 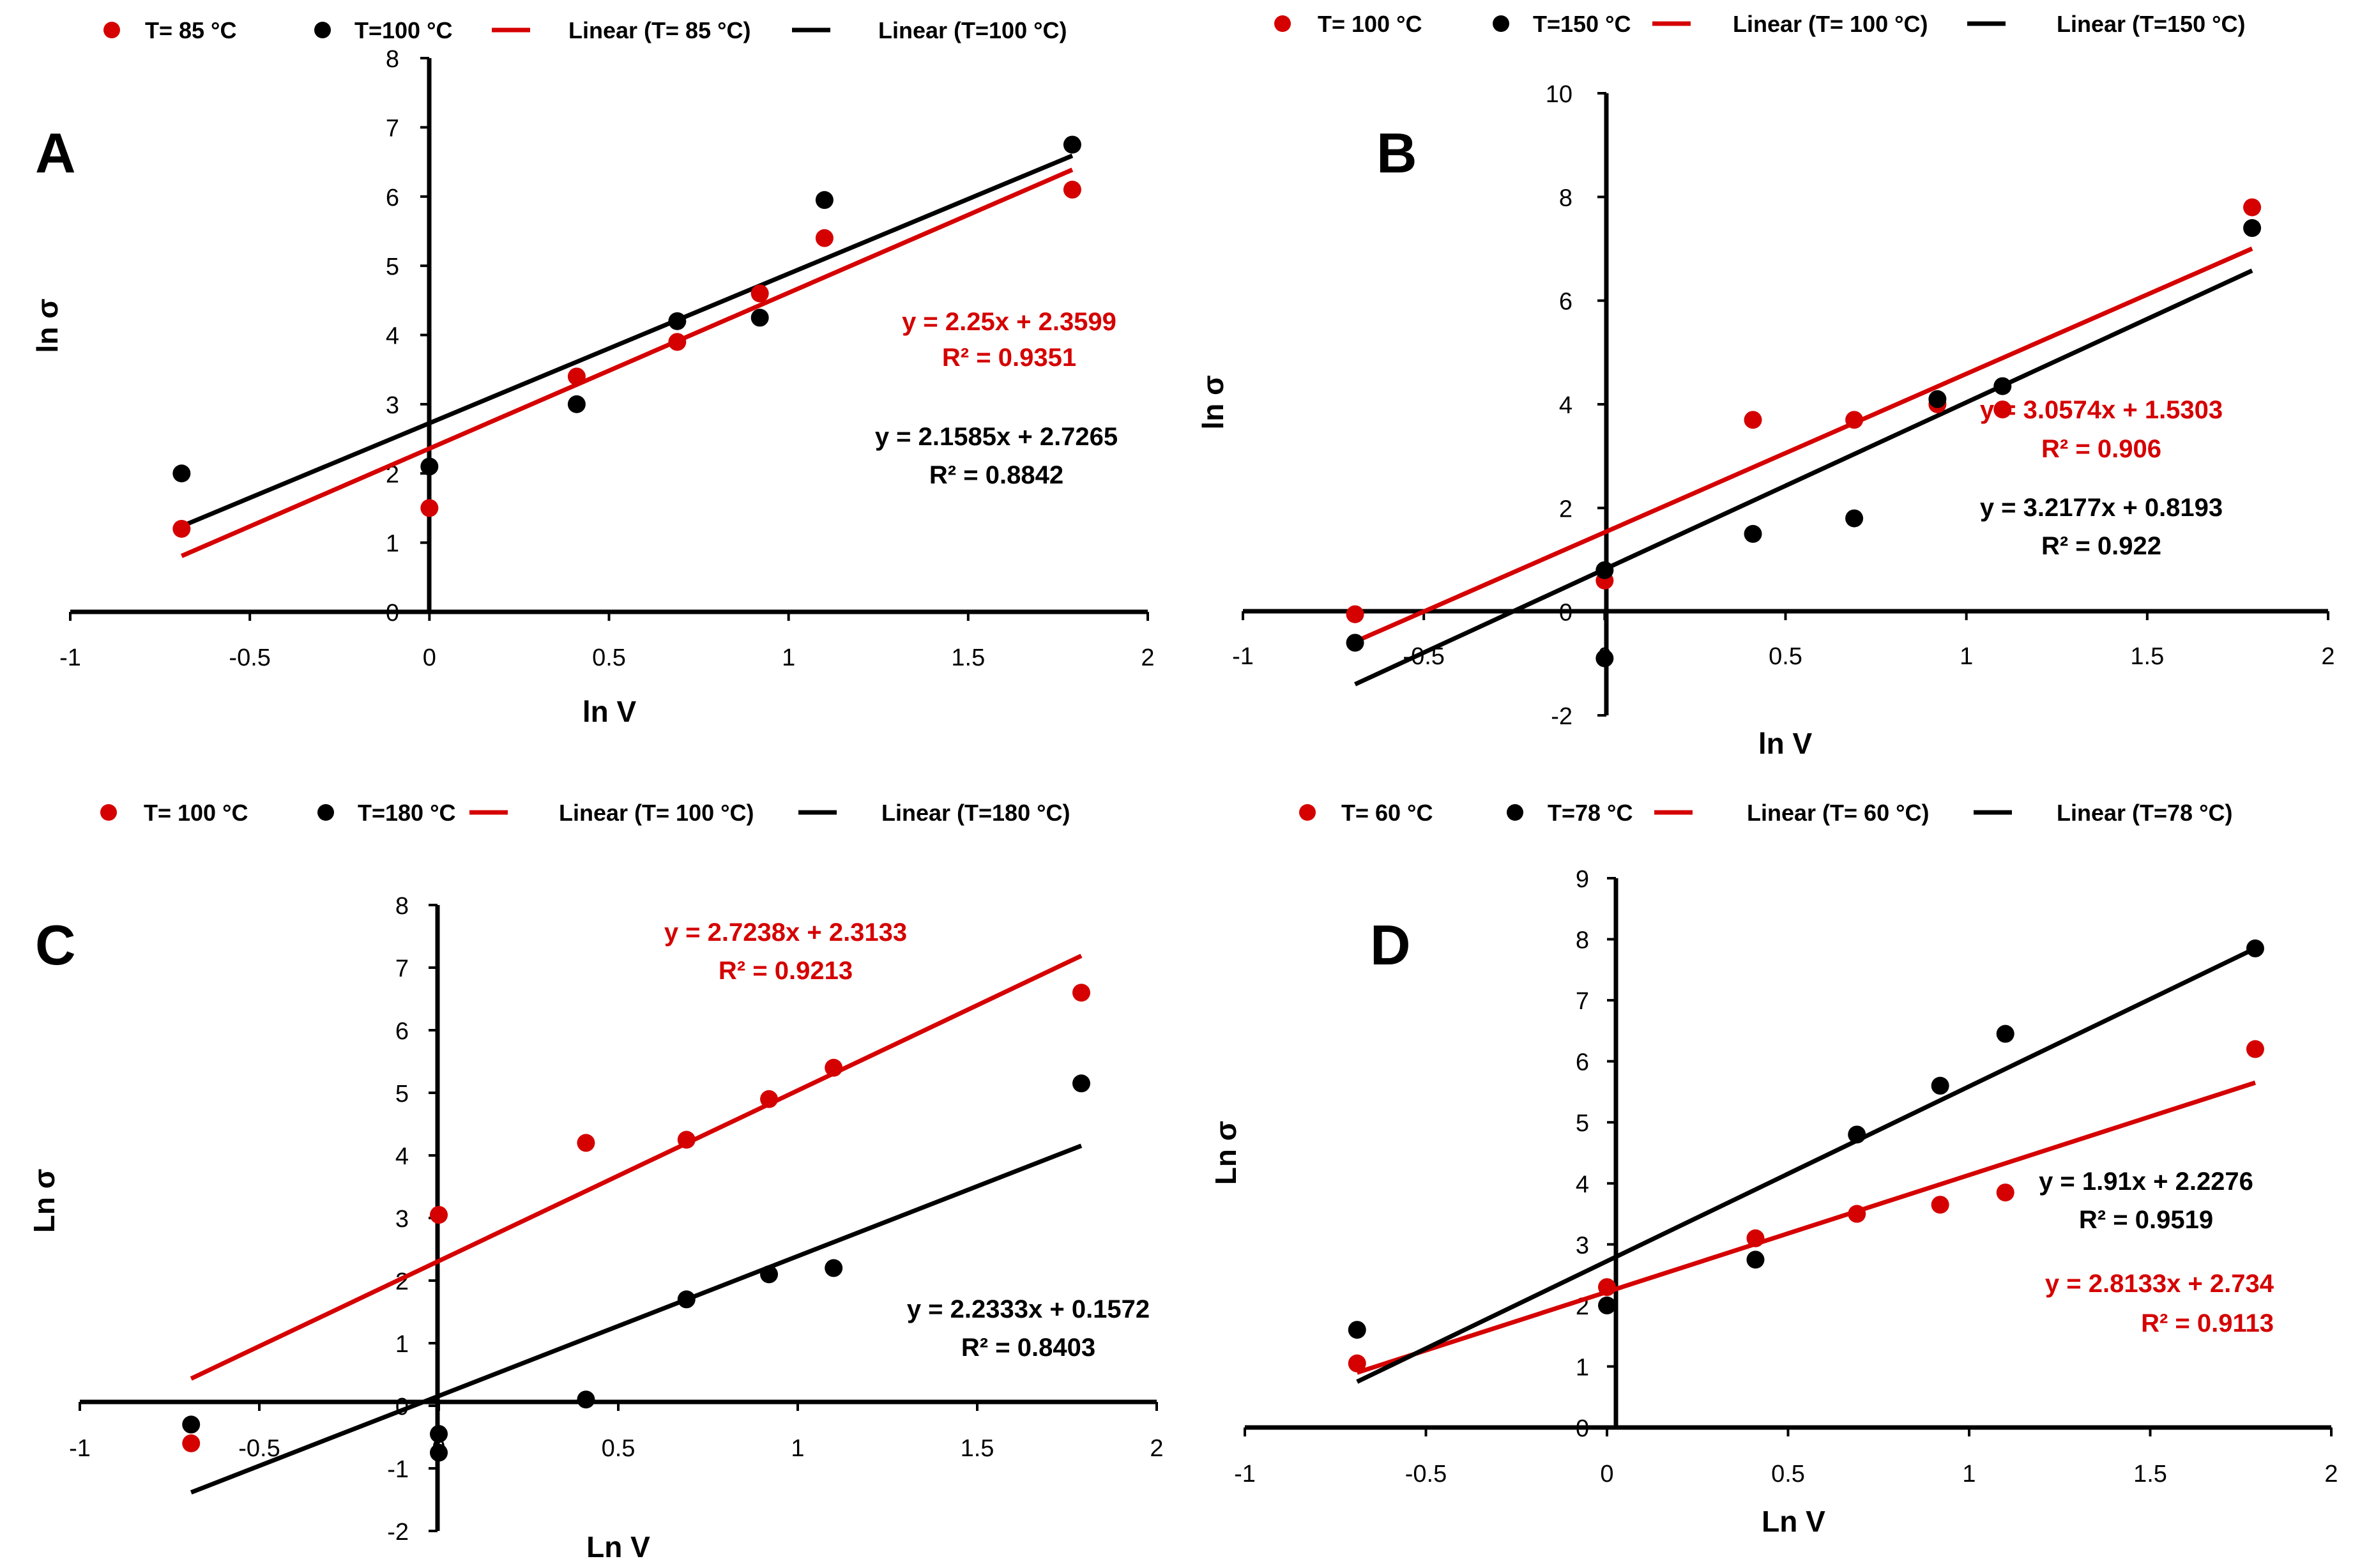 I want to click on x-axis-title: ln V, so click(x=1785, y=743).